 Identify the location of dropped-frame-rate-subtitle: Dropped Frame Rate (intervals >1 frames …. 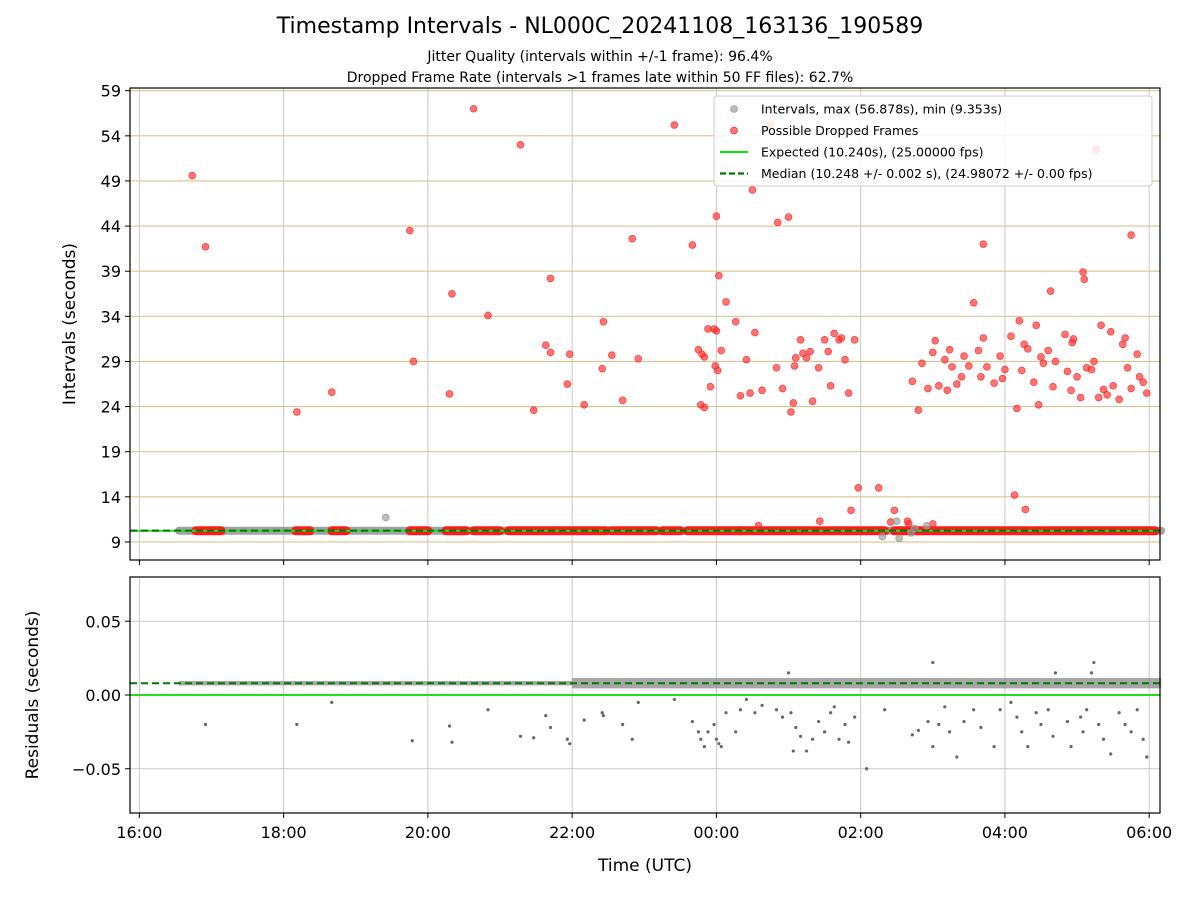
(600, 78).